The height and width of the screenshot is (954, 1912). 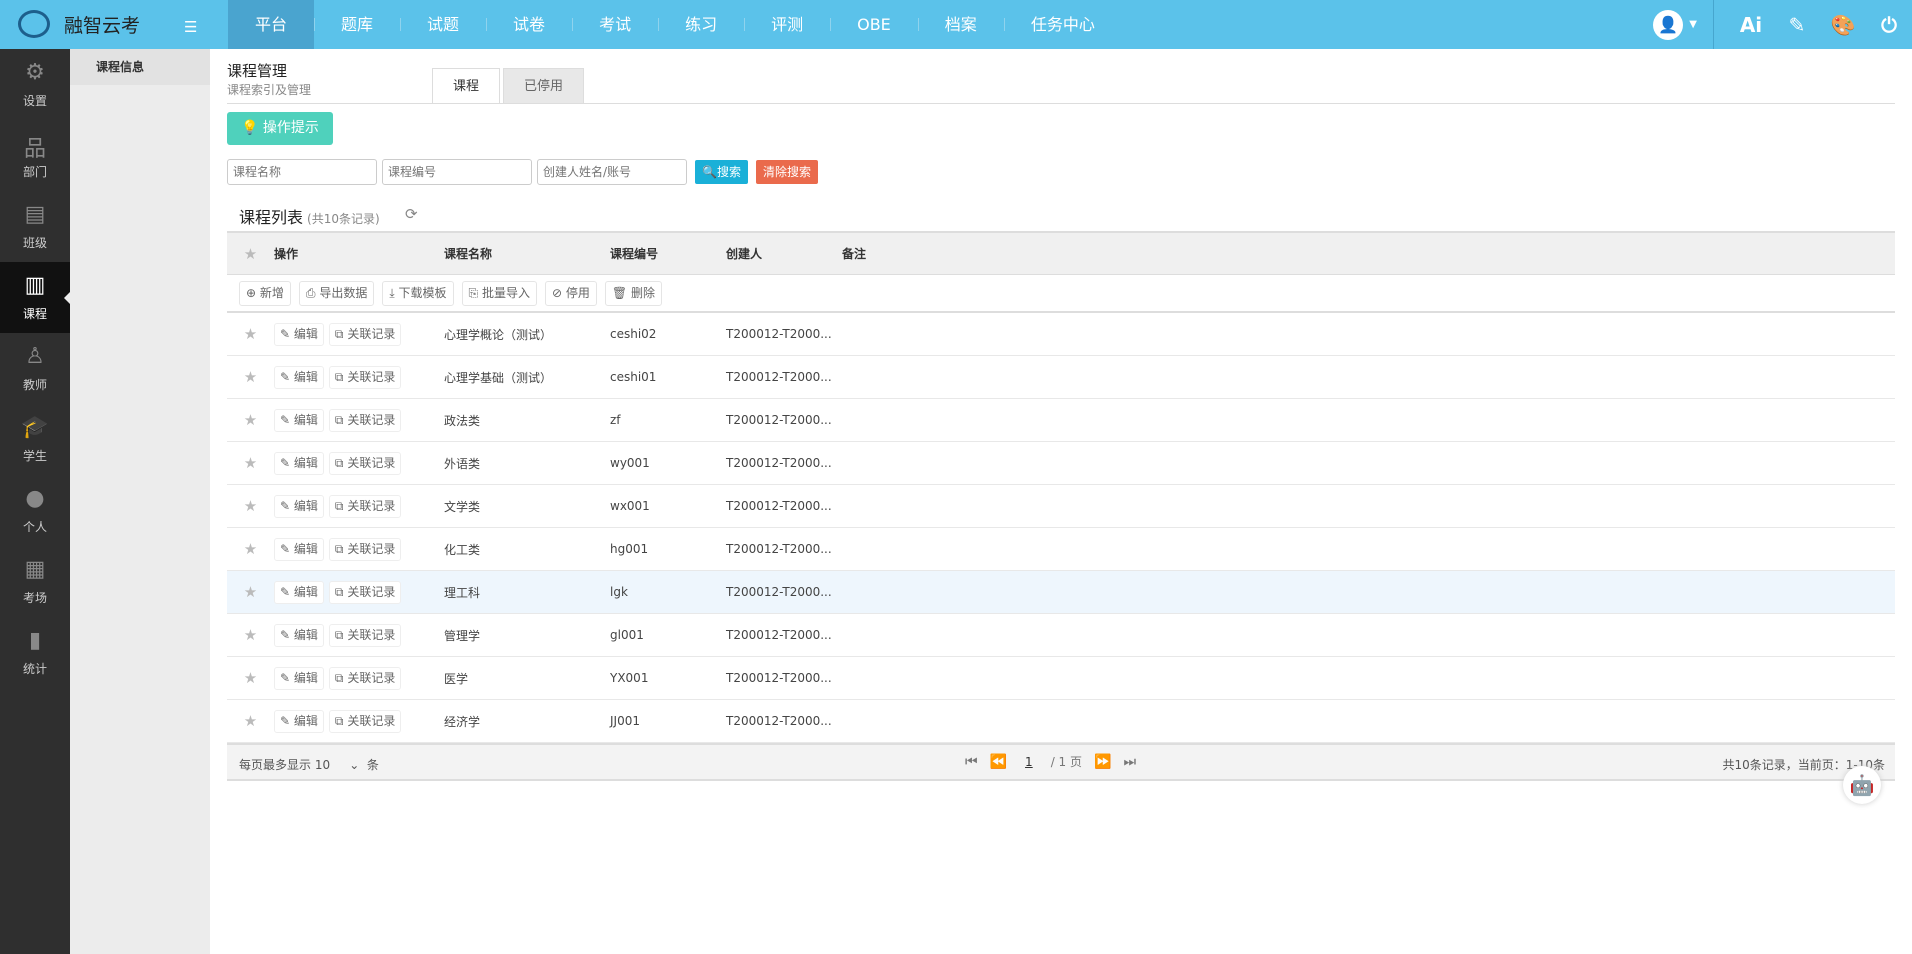 What do you see at coordinates (786, 172) in the screenshot?
I see `clear-search-button: 清除搜索` at bounding box center [786, 172].